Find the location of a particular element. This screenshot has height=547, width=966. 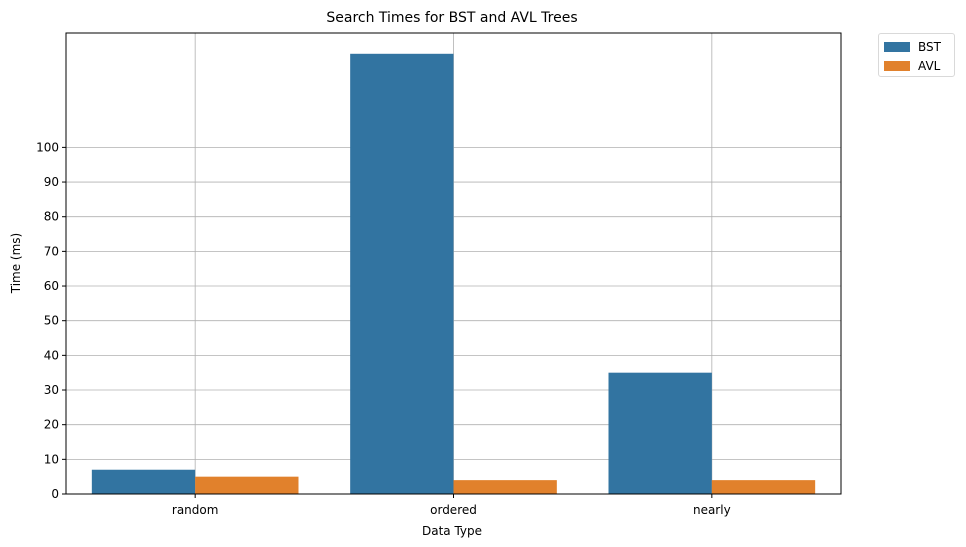

y-tick-label: 20 is located at coordinates (51, 425).